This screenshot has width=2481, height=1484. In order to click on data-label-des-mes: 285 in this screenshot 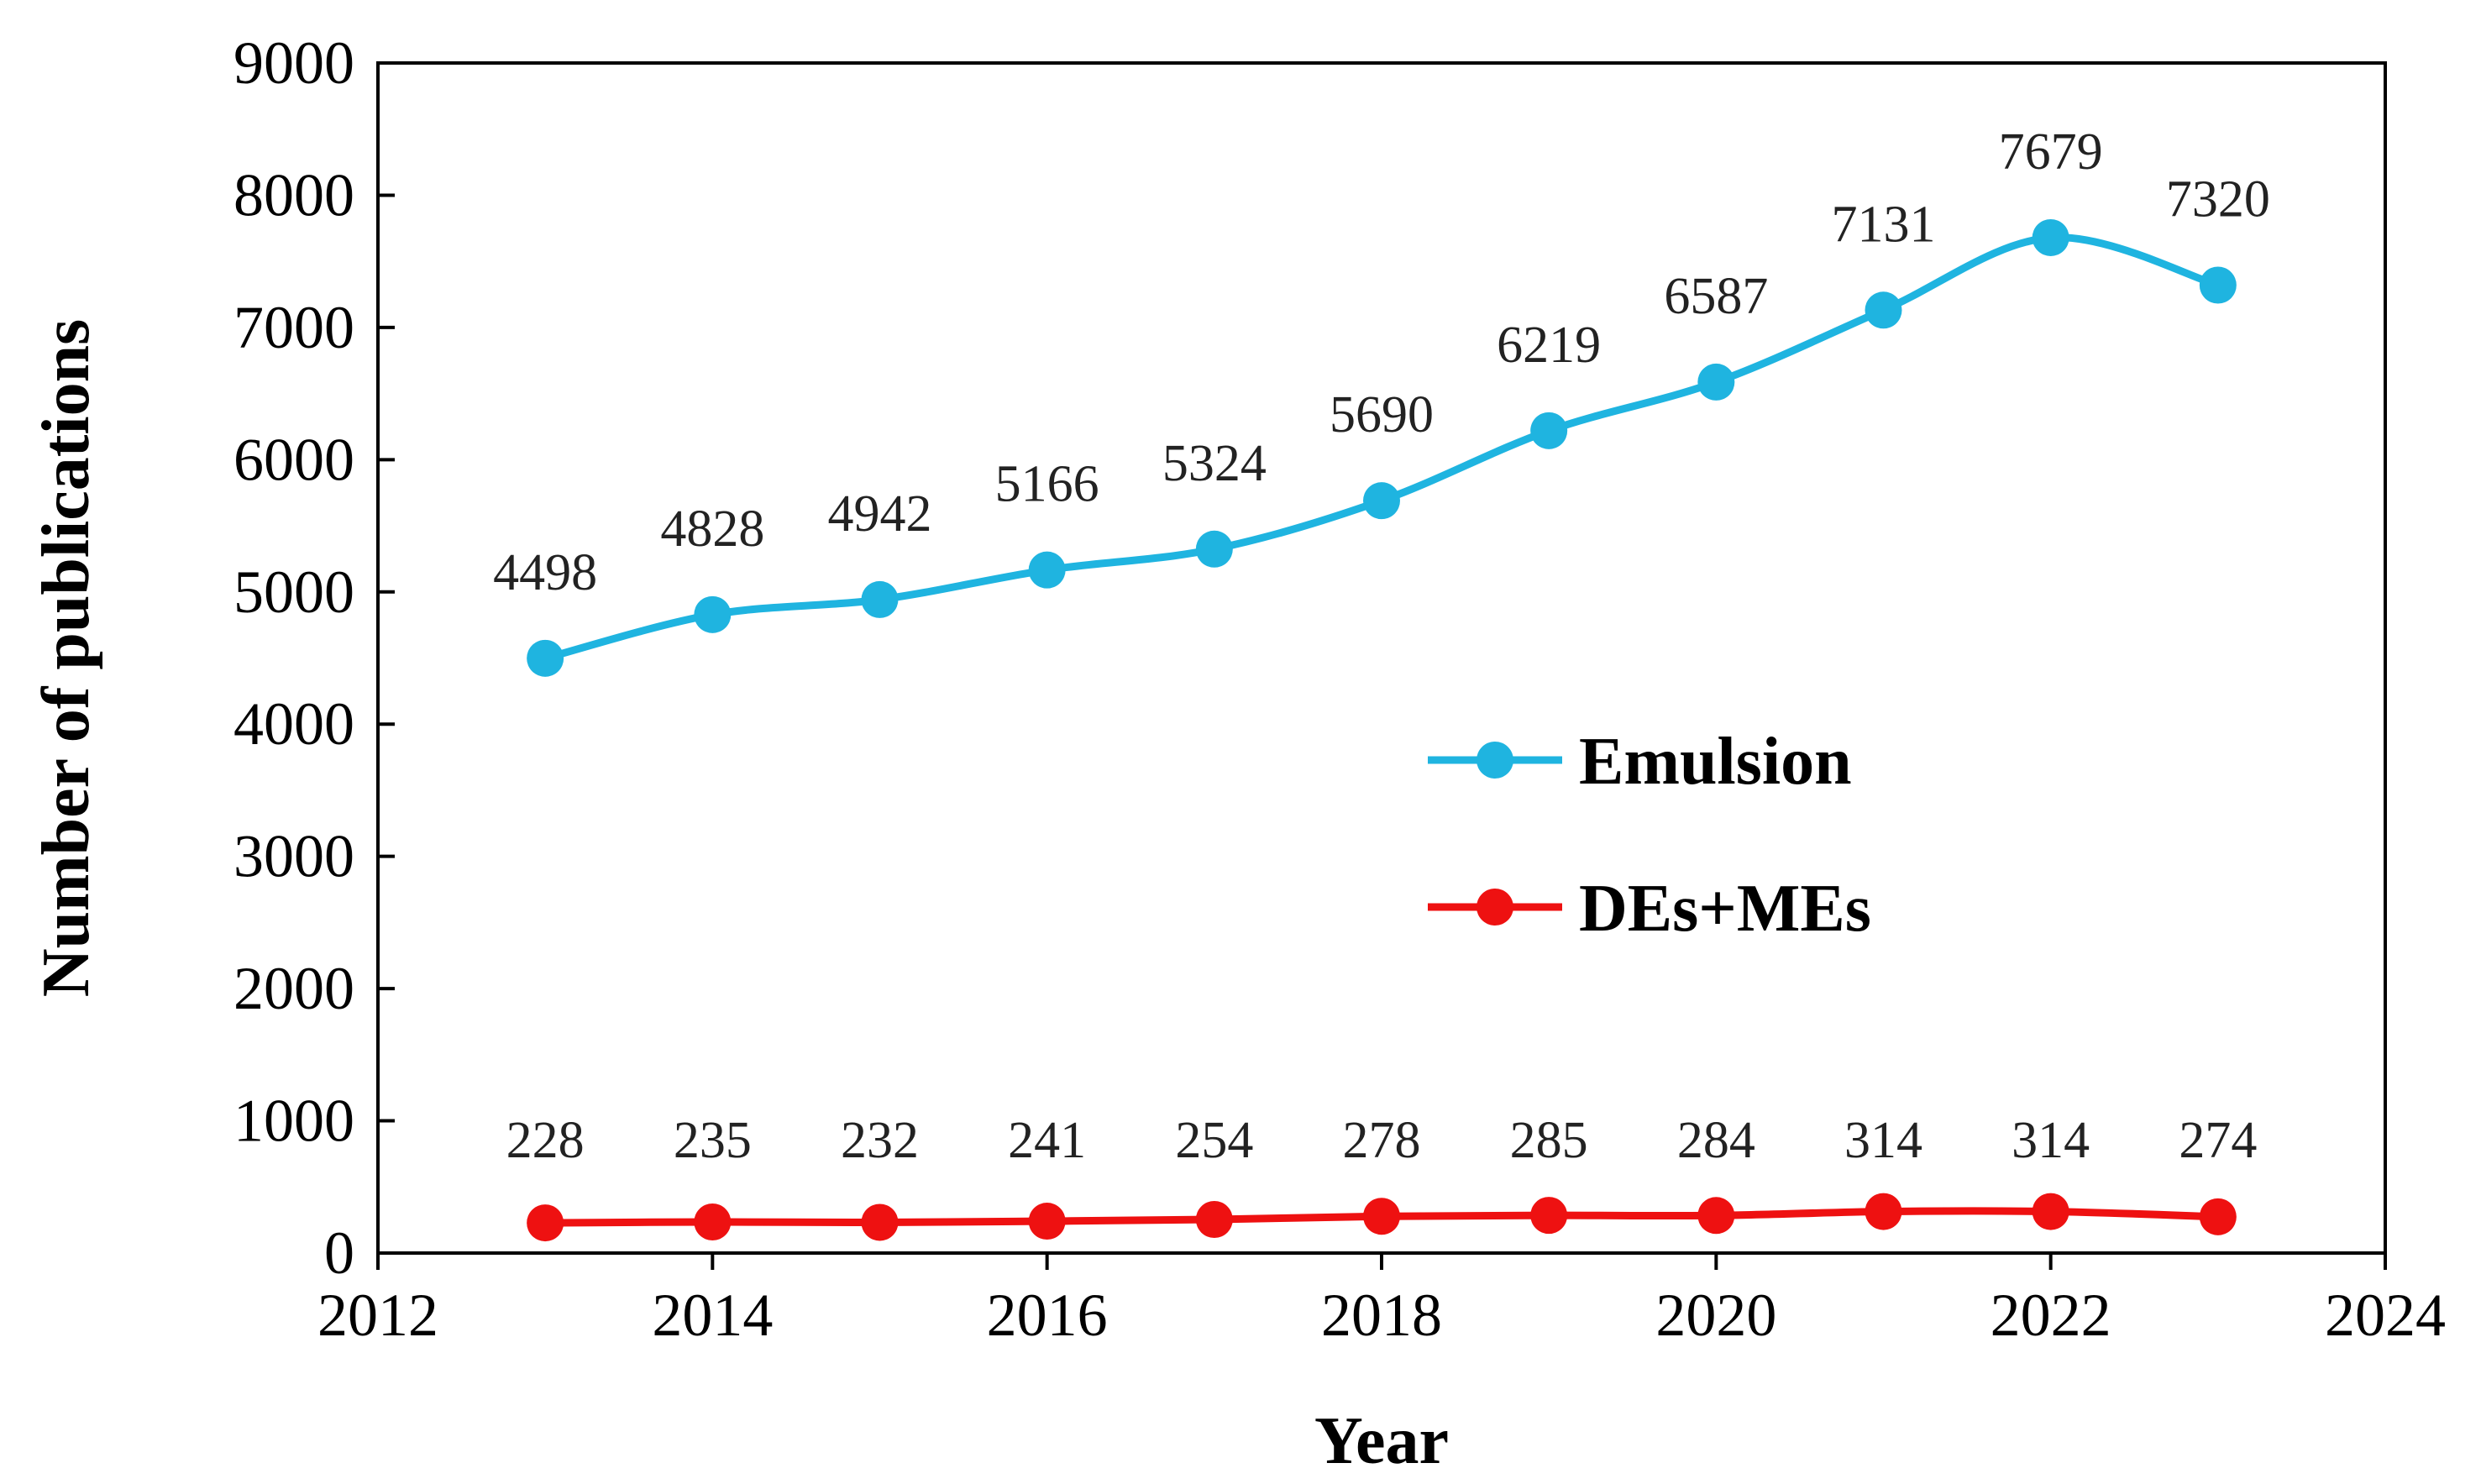, I will do `click(1549, 1140)`.